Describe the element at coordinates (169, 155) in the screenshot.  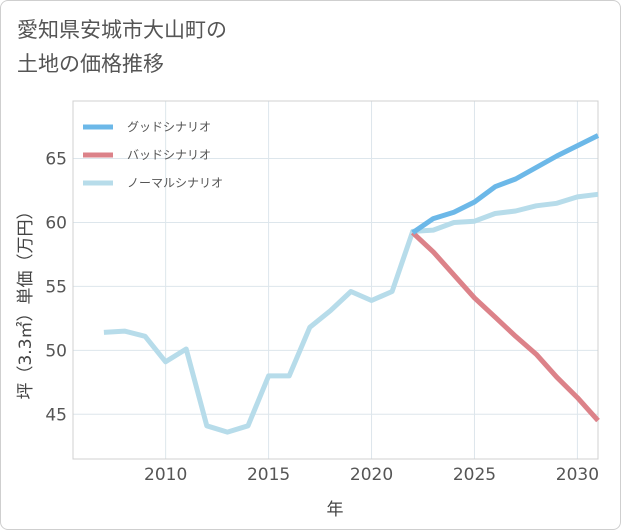
I see `legend-label-2: バッドシナリオ` at that location.